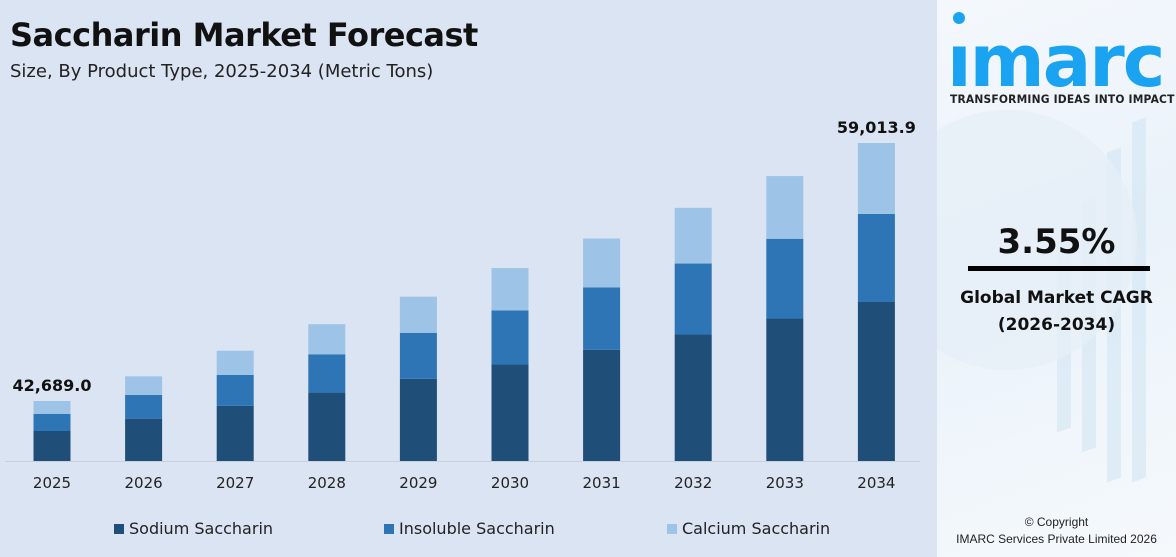  I want to click on x-tick-label: 2031, so click(602, 483).